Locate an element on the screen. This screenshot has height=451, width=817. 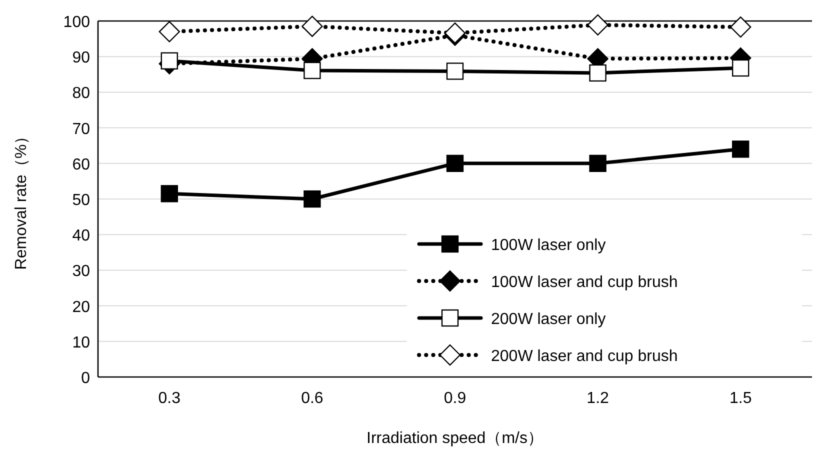
x-tick-label: 1.2 is located at coordinates (598, 398).